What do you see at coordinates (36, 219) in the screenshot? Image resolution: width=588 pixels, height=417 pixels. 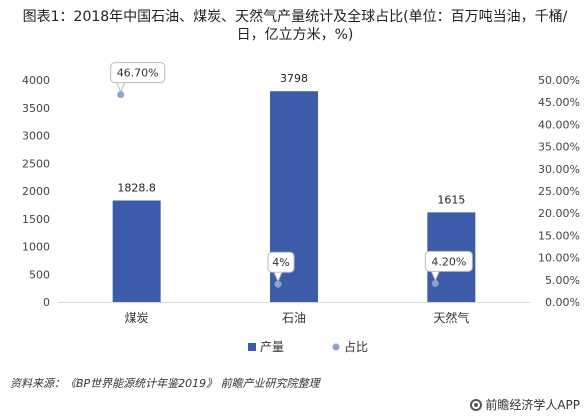 I see `left-tick-label: 1500` at bounding box center [36, 219].